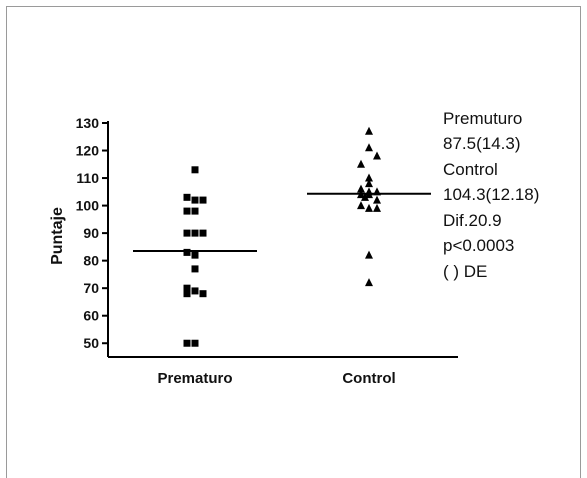 The width and height of the screenshot is (587, 478). Describe the element at coordinates (470, 169) in the screenshot. I see `annotation-line-3: Control` at that location.